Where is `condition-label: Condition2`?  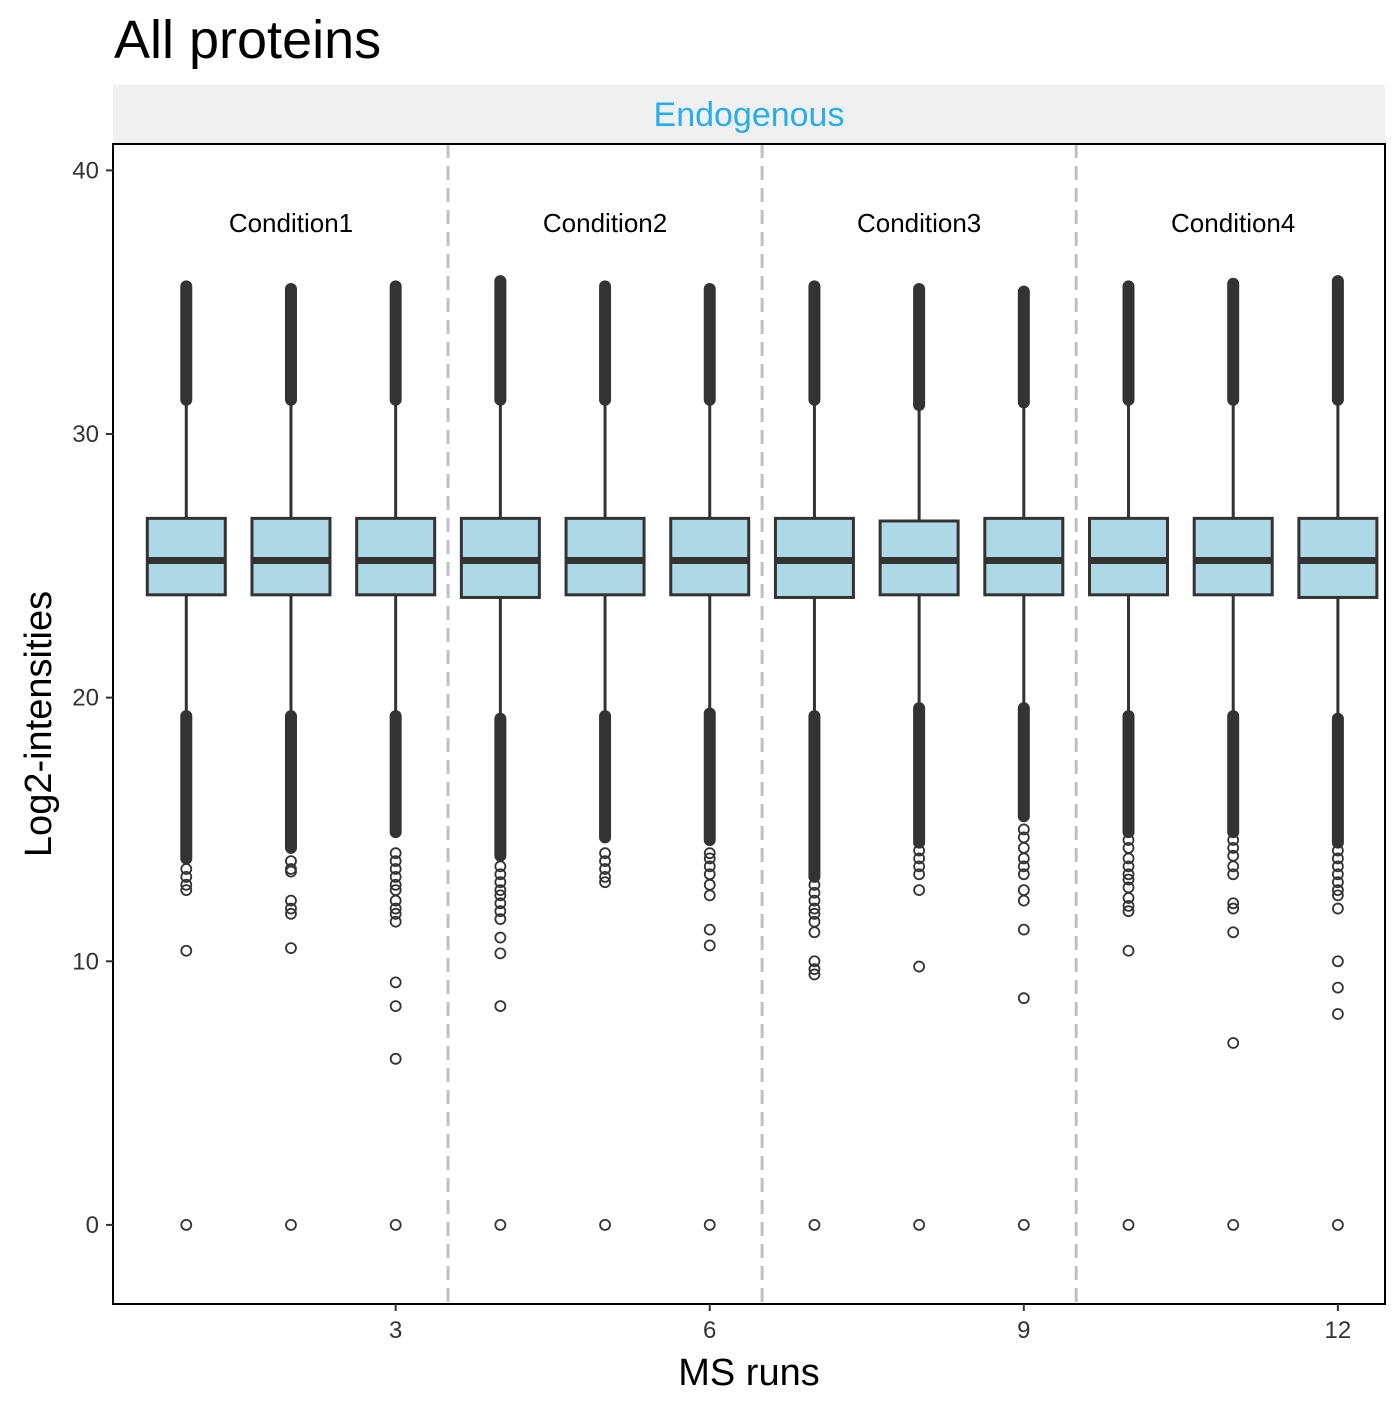
condition-label: Condition2 is located at coordinates (605, 223).